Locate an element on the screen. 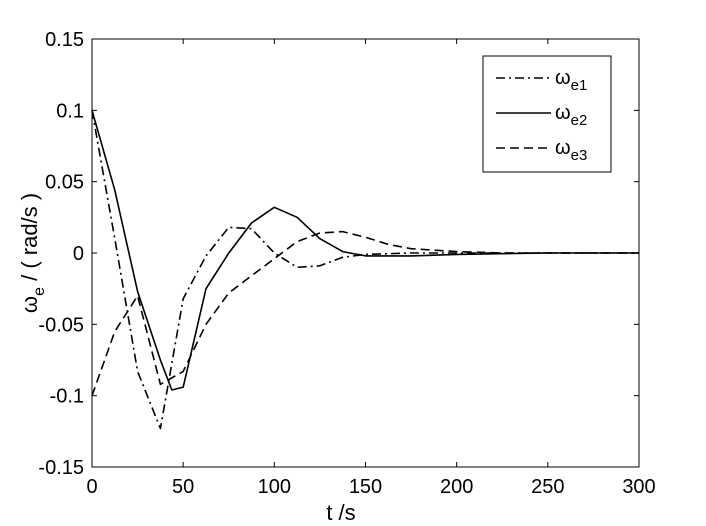 This screenshot has width=706, height=526. x-tick-label: 50 is located at coordinates (183, 487).